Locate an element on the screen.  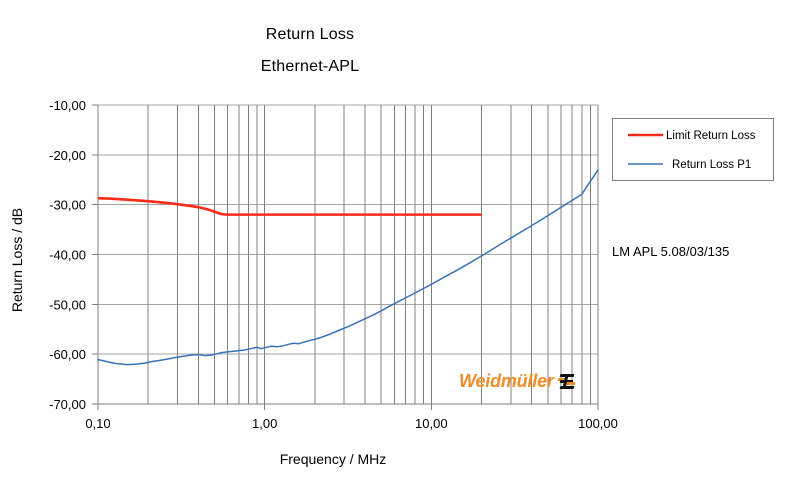
x-axis-title: Frequency / MHz is located at coordinates (333, 459).